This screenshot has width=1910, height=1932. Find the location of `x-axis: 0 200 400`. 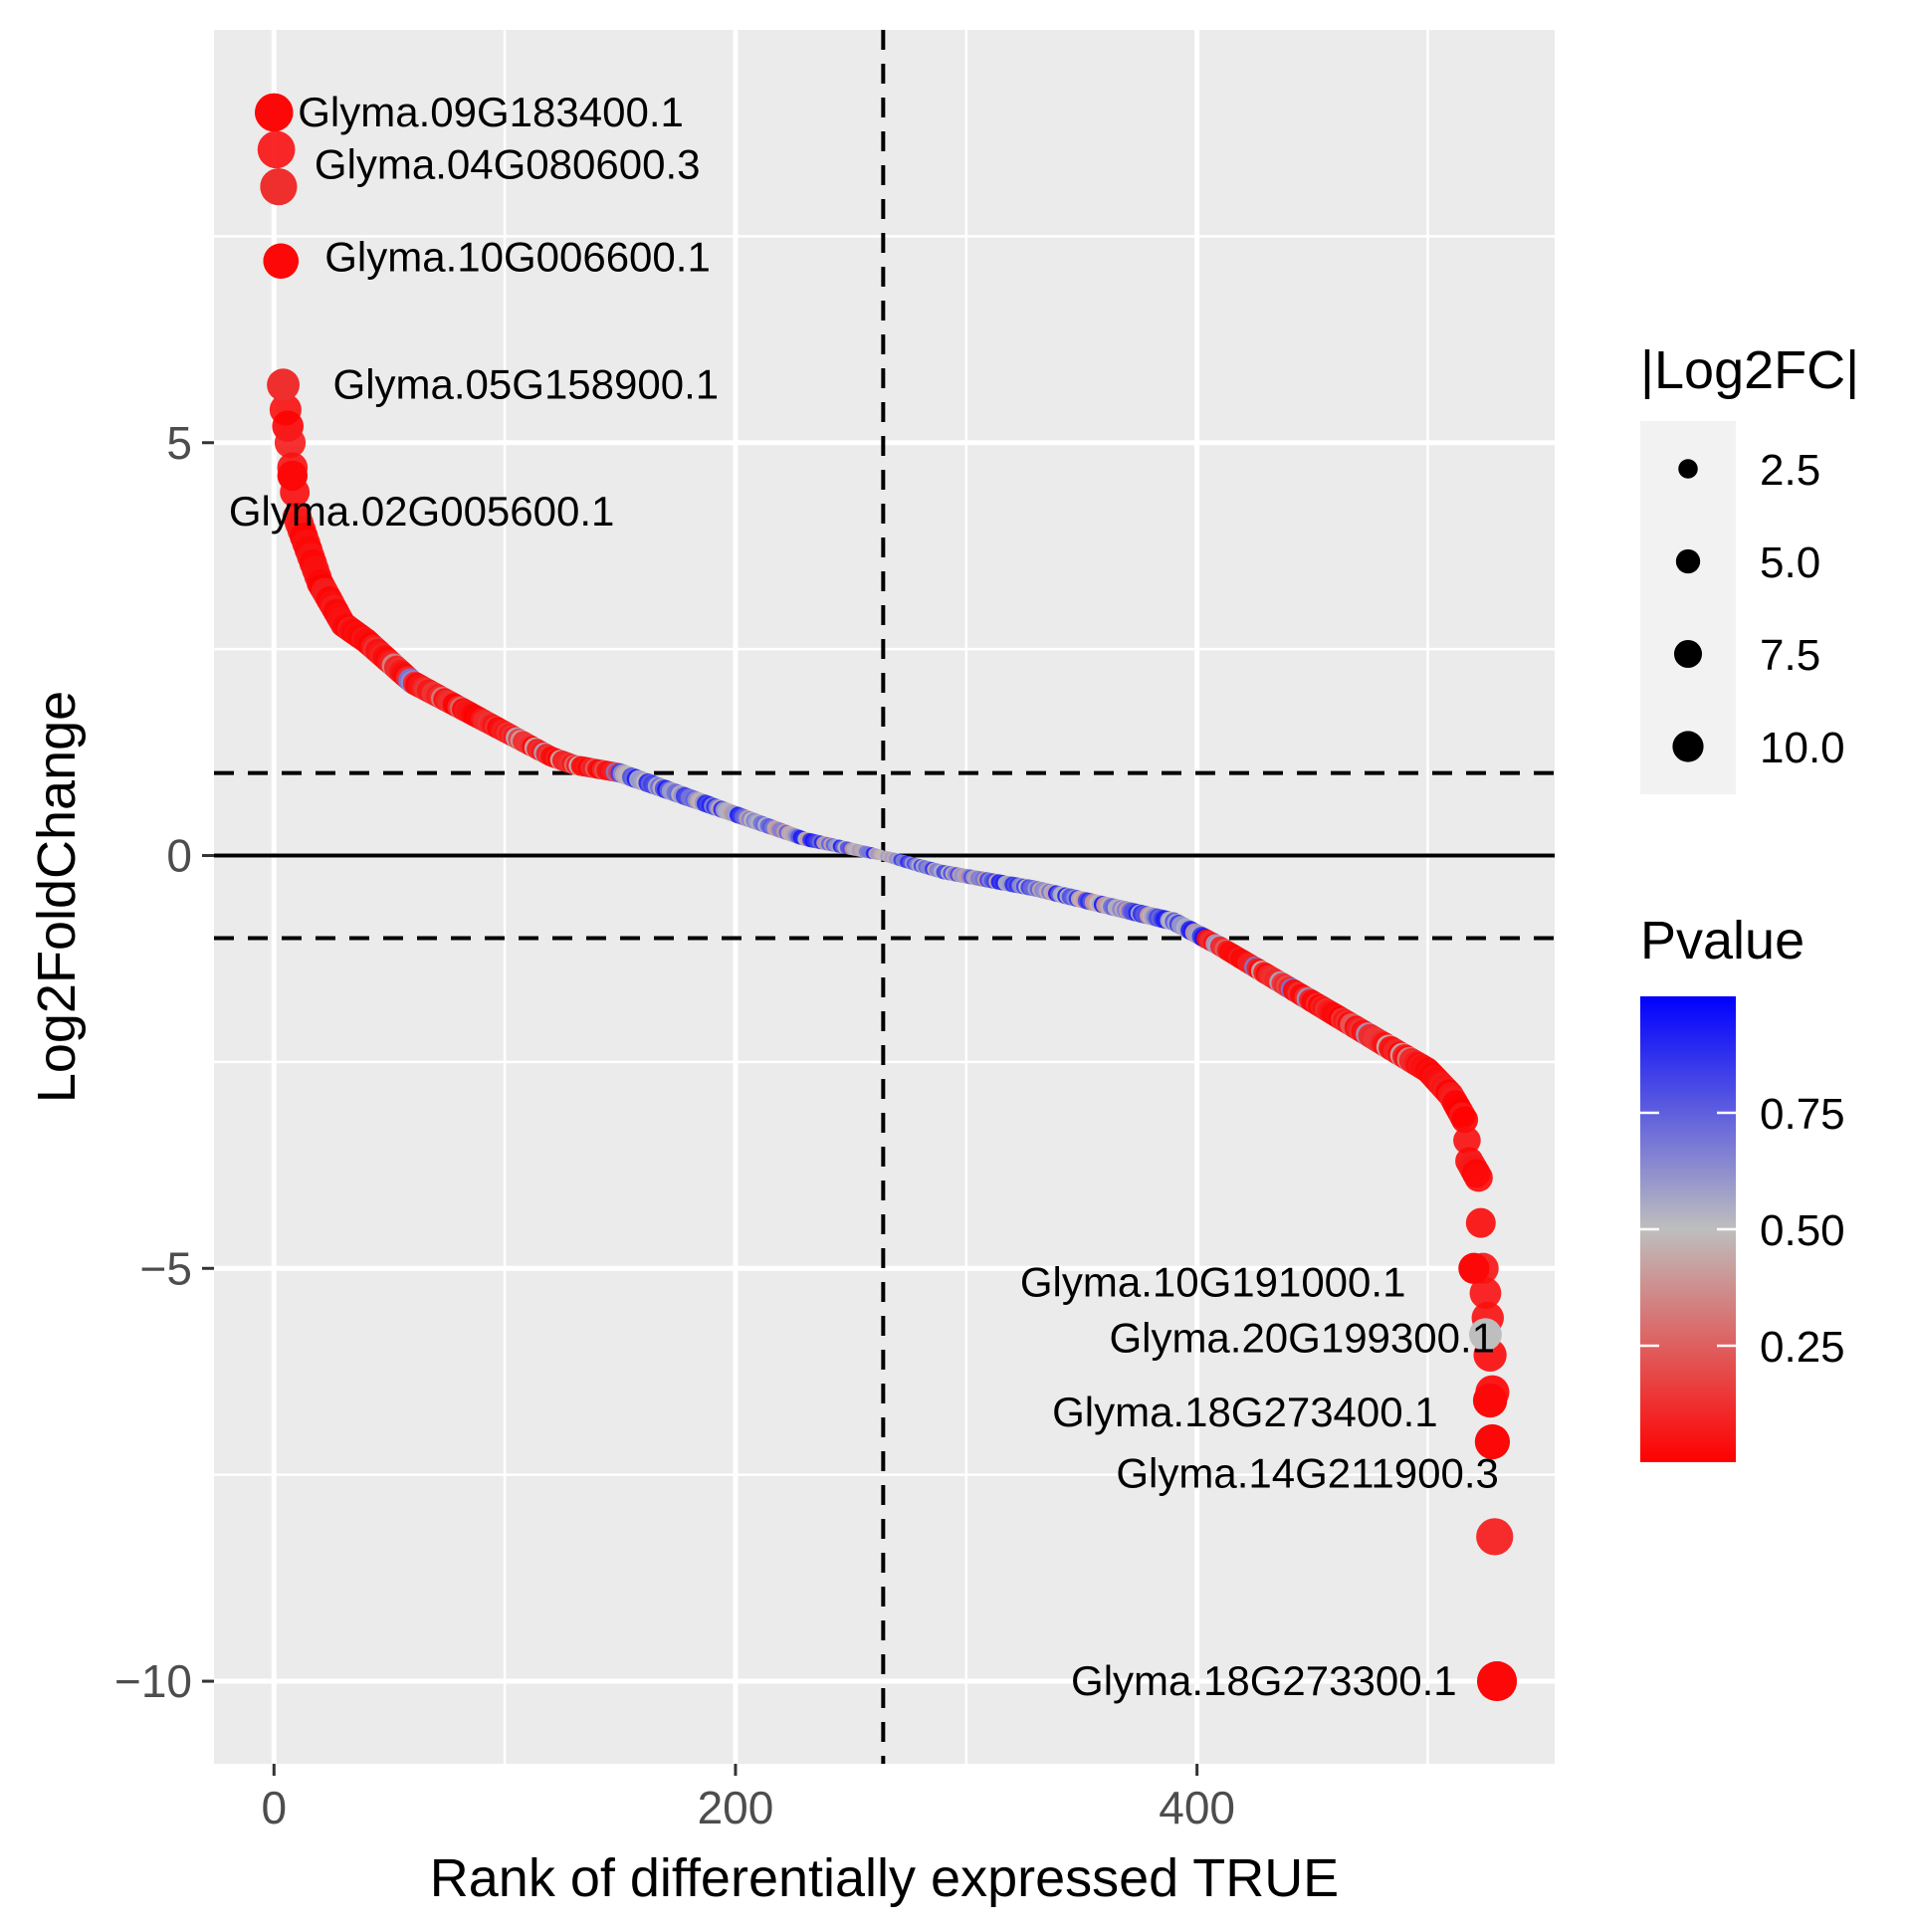

x-axis: 0 200 400 is located at coordinates (748, 1798).